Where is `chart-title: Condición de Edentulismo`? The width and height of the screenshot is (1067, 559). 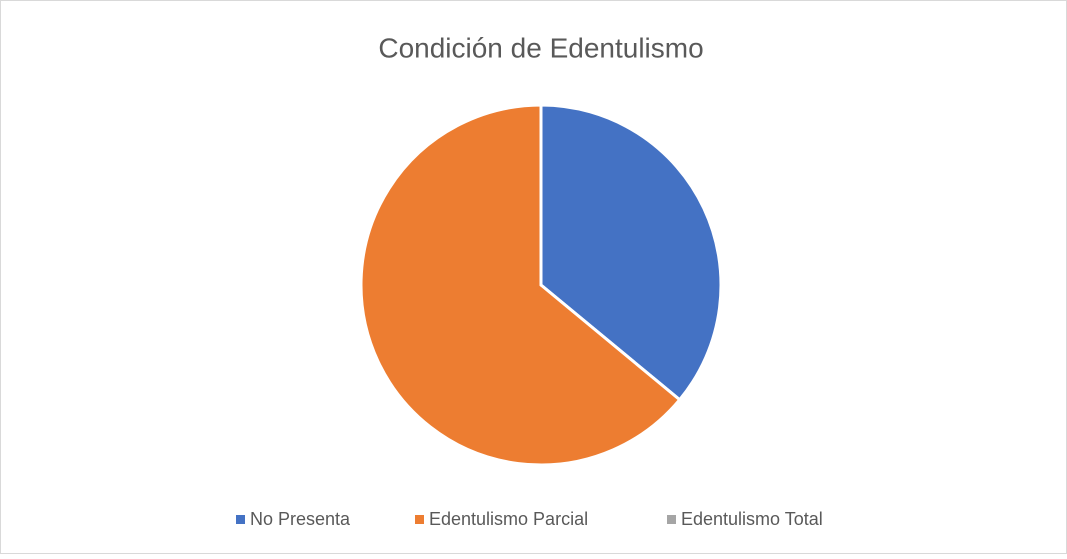
chart-title: Condición de Edentulismo is located at coordinates (540, 47).